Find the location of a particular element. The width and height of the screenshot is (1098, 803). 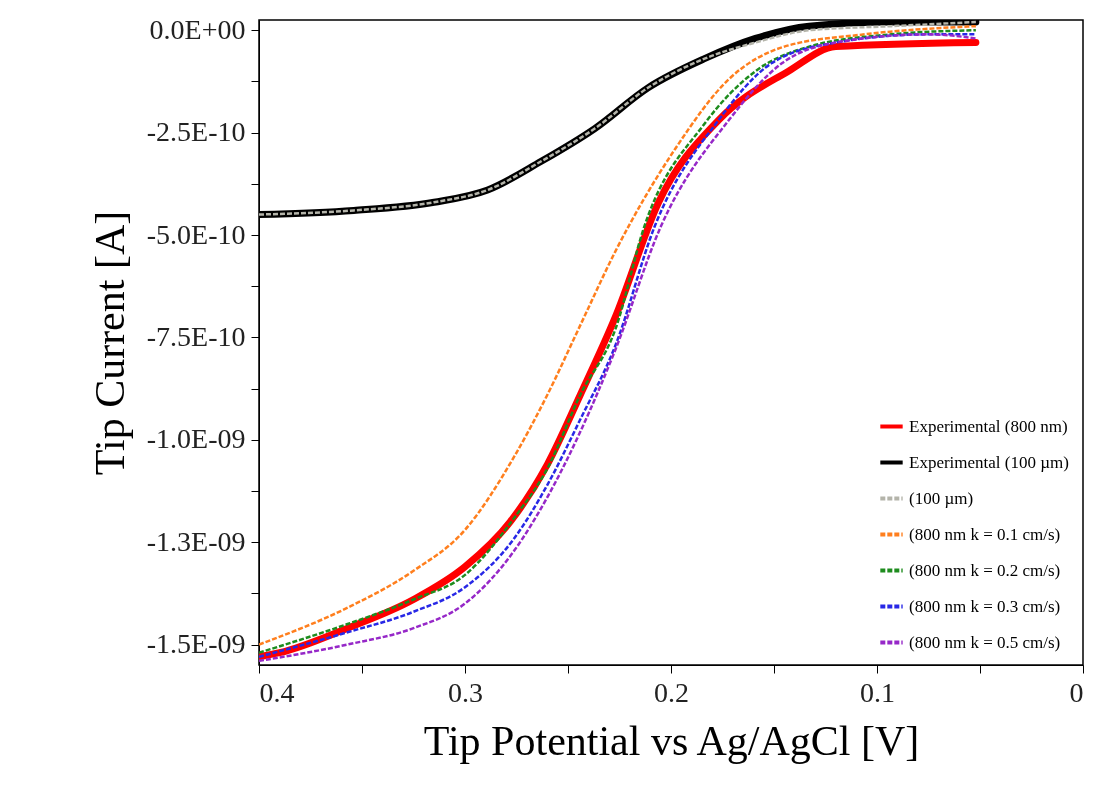

y-tick-label: -1.0E-09 is located at coordinates (196, 439).